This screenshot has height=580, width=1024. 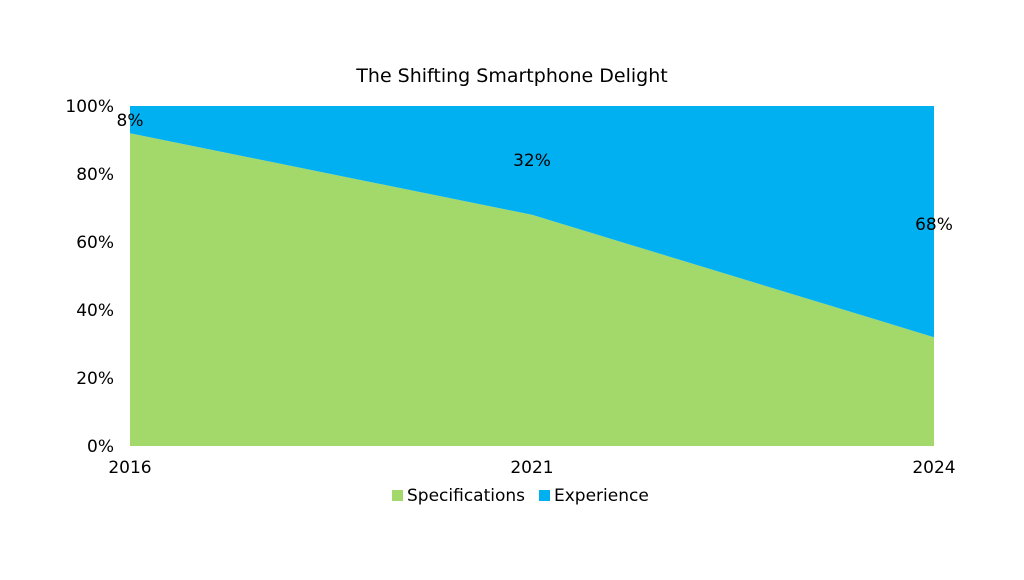 What do you see at coordinates (95, 243) in the screenshot?
I see `y-tick-label: 60%` at bounding box center [95, 243].